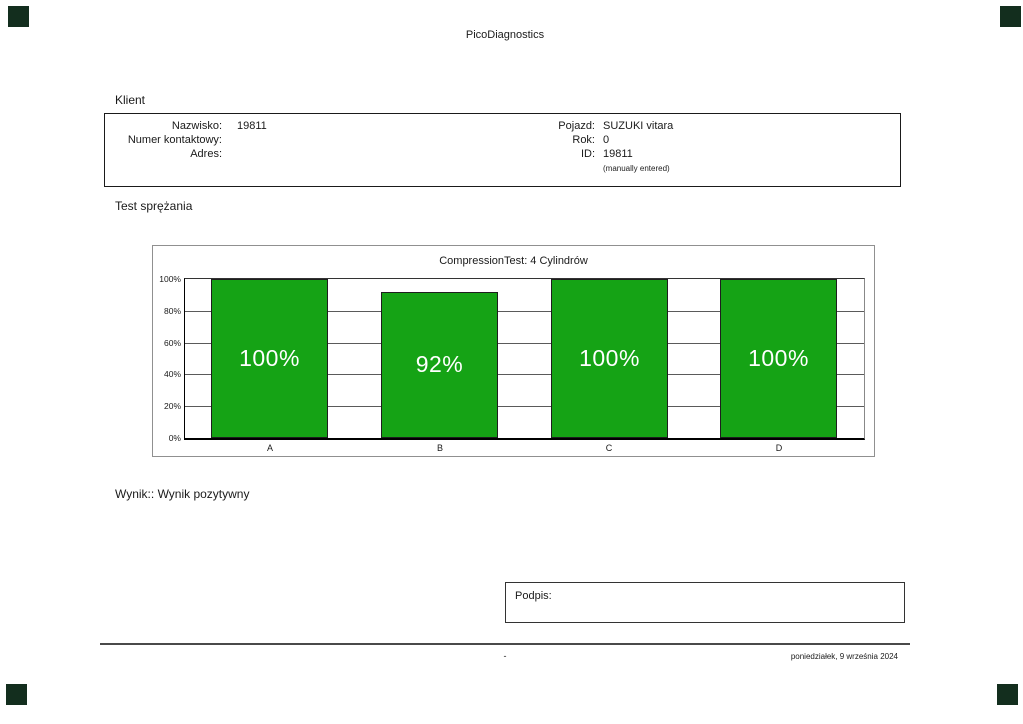 This screenshot has height=724, width=1023. I want to click on client-field-numer-kontaktowy: Numer kontaktowy:, so click(186, 140).